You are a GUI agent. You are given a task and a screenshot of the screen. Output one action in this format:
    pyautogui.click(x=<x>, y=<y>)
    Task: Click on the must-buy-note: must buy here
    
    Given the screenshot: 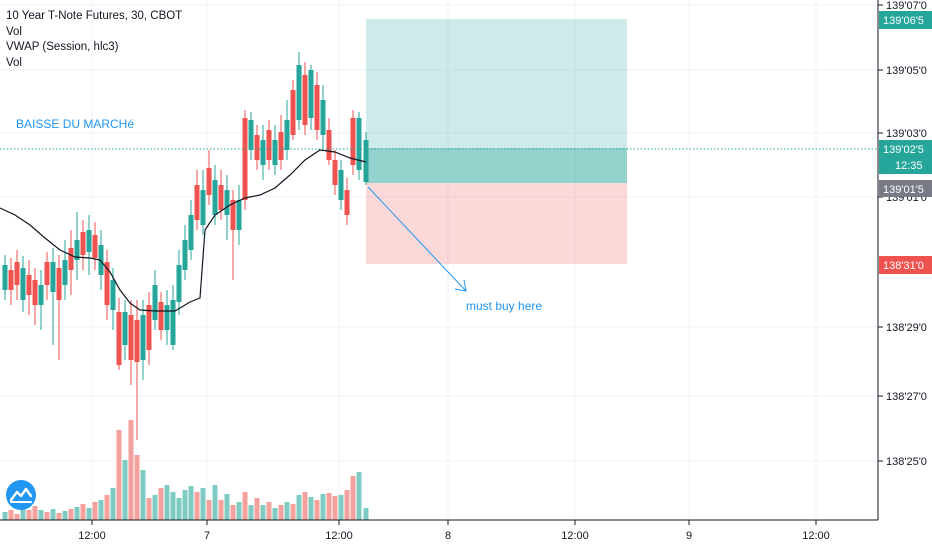 What is the action you would take?
    pyautogui.click(x=504, y=306)
    